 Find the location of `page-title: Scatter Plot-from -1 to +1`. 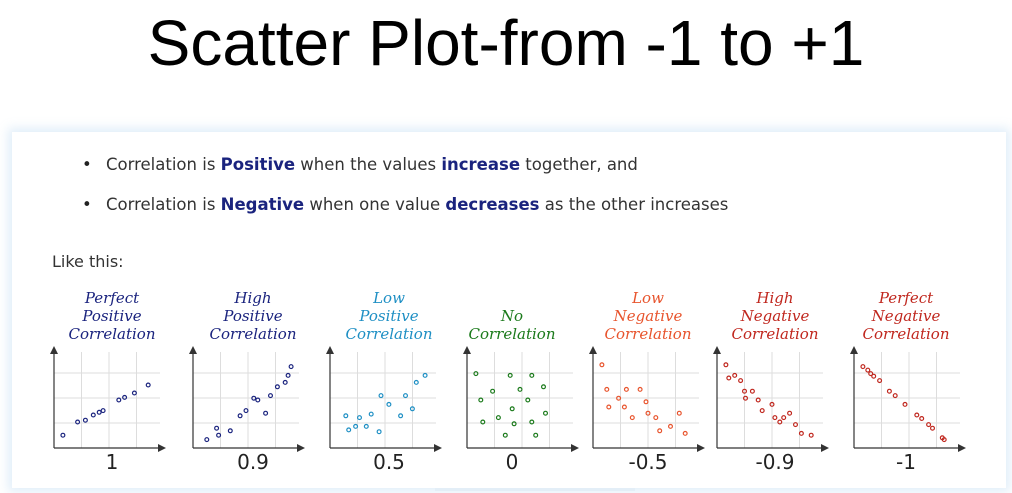

page-title: Scatter Plot-from -1 to +1 is located at coordinates (506, 43).